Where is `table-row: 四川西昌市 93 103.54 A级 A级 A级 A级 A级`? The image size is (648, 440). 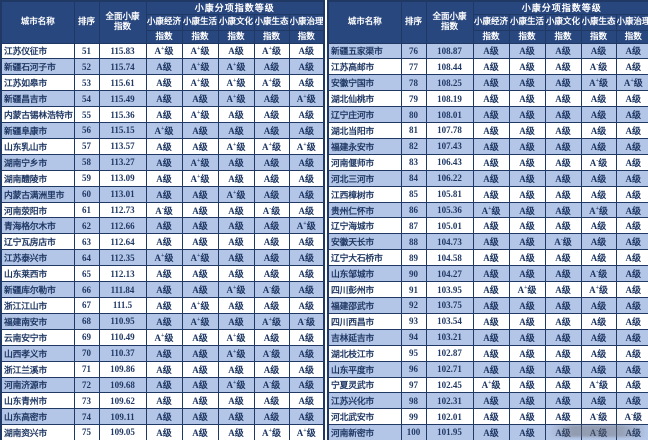 table-row: 四川西昌市 93 103.54 A级 A级 A级 A级 A级 is located at coordinates (487, 321).